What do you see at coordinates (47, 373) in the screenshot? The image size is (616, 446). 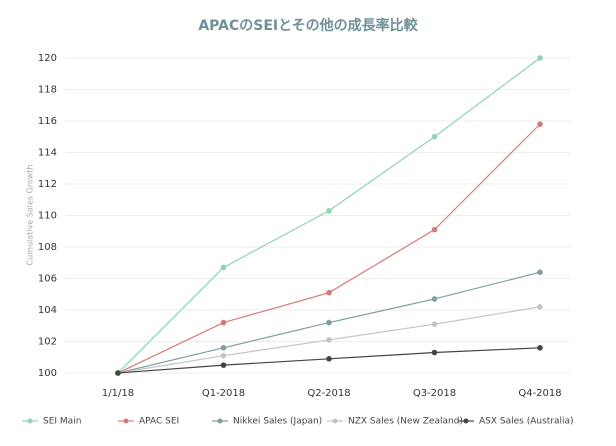 I see `y-tick-label: 100` at bounding box center [47, 373].